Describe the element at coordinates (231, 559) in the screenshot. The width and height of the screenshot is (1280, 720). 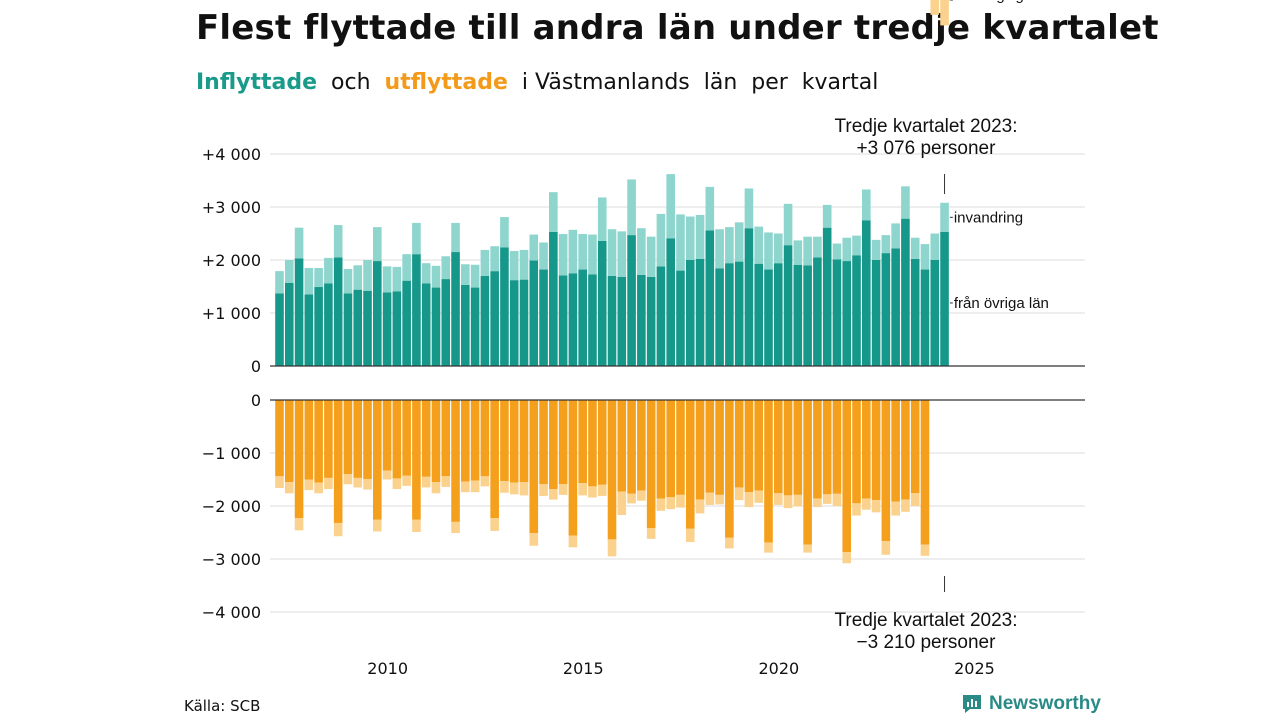
I see `y-tick-label-bottom: −3 000` at that location.